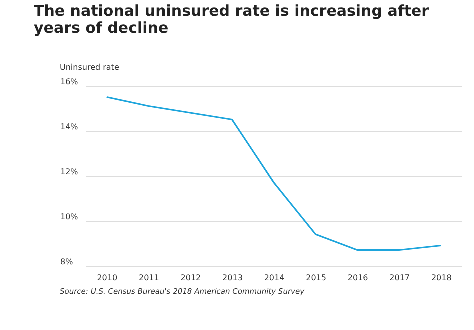 This screenshot has height=330, width=474. What do you see at coordinates (149, 278) in the screenshot?
I see `x-tick-label: 2011` at bounding box center [149, 278].